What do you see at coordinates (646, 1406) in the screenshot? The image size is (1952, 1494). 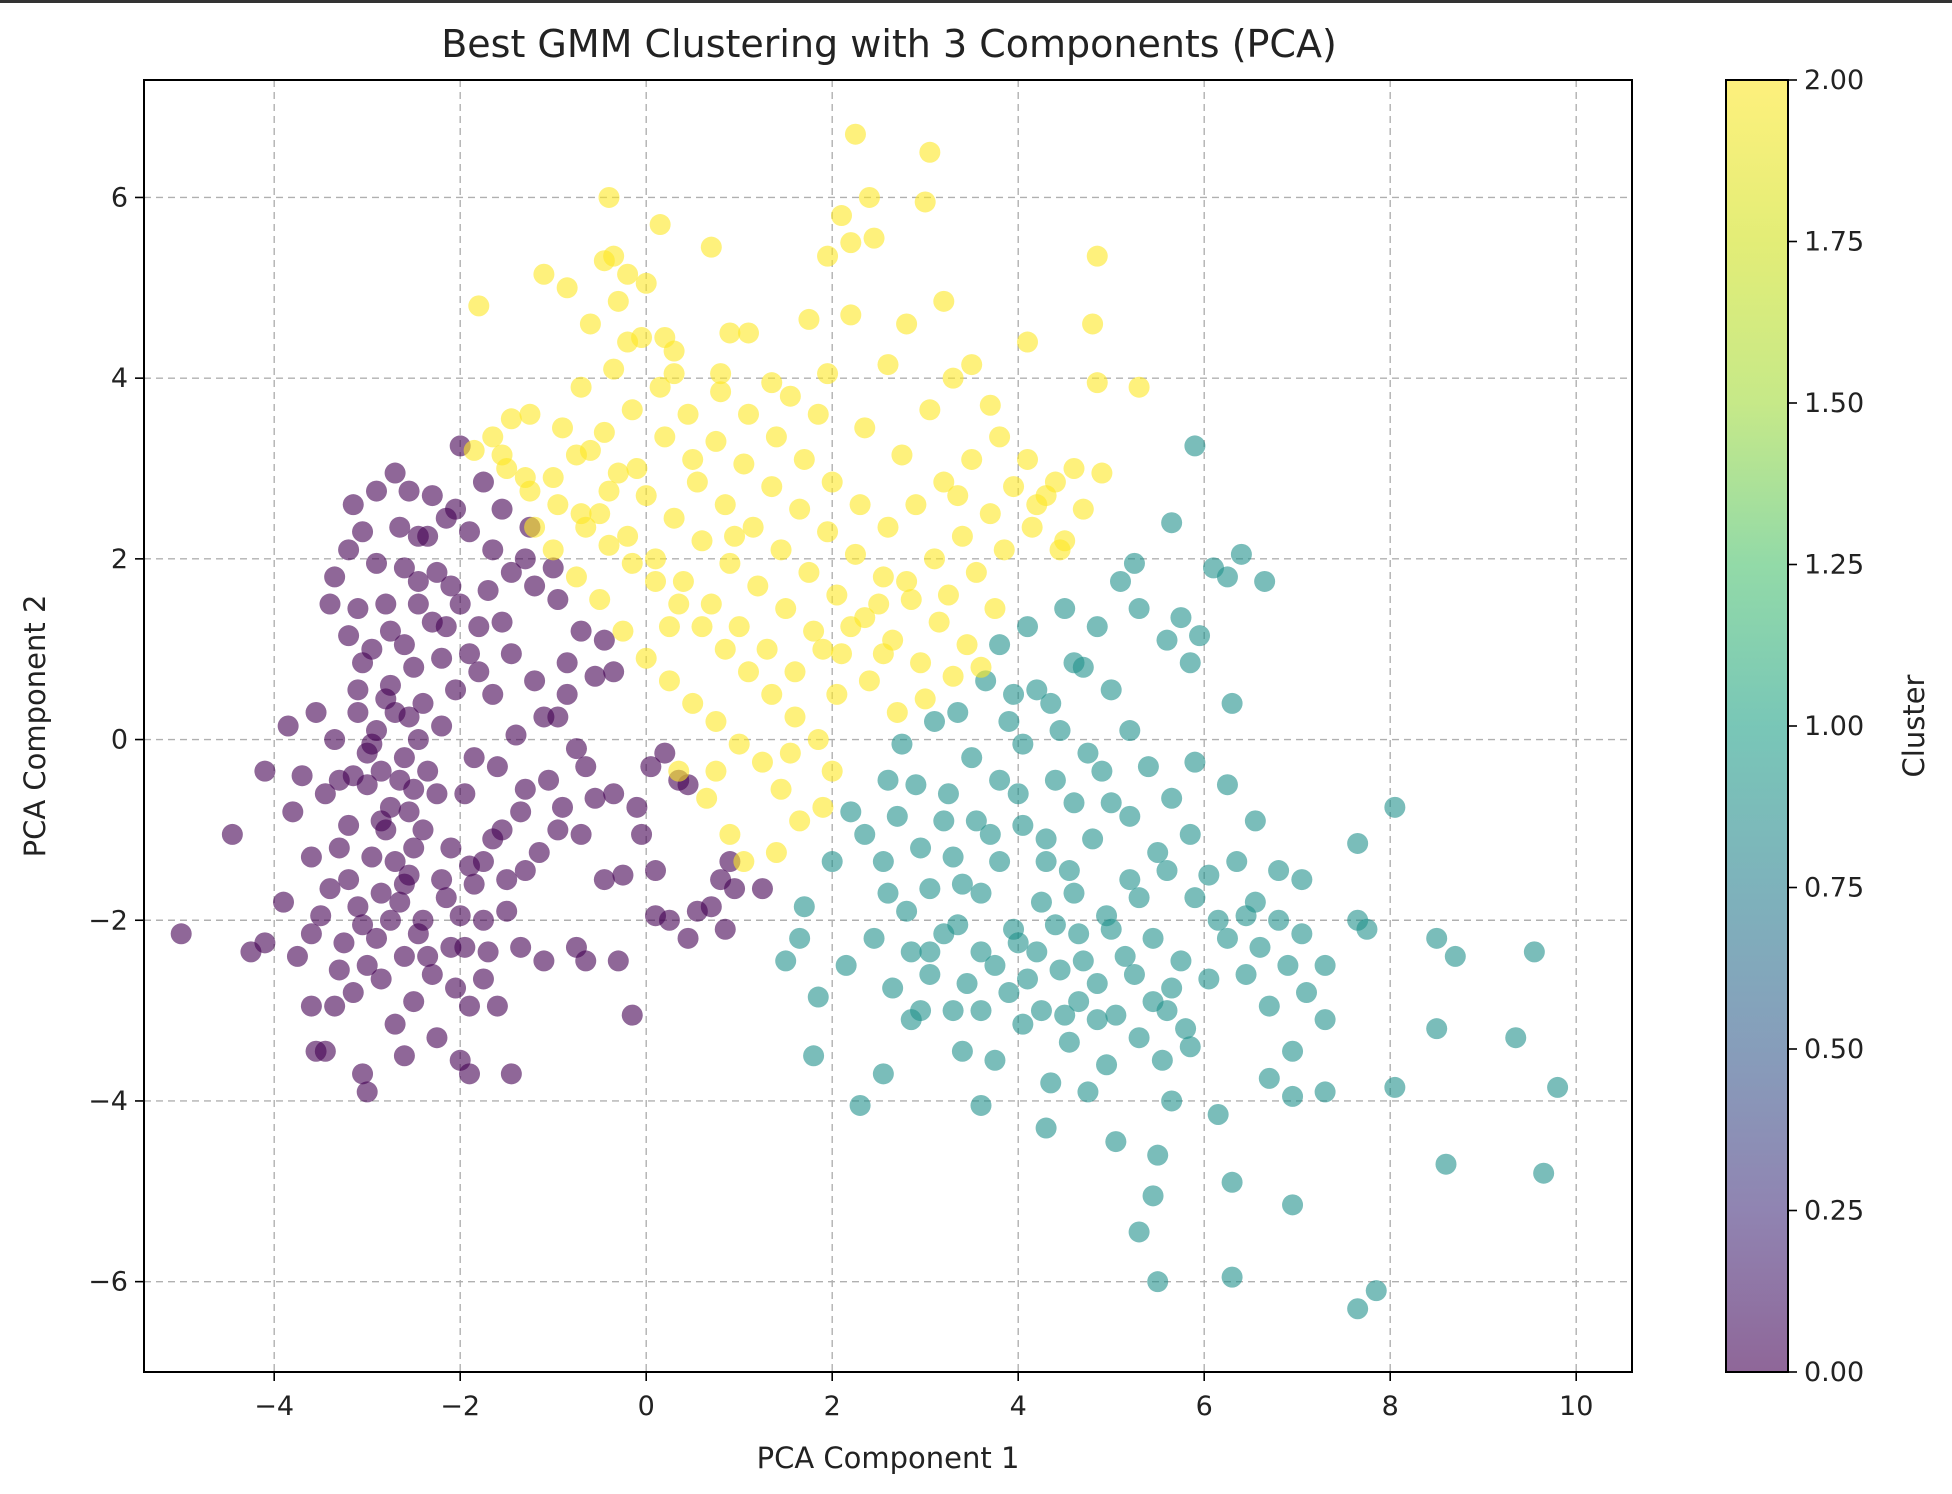 I see `x-tick-label: 0` at bounding box center [646, 1406].